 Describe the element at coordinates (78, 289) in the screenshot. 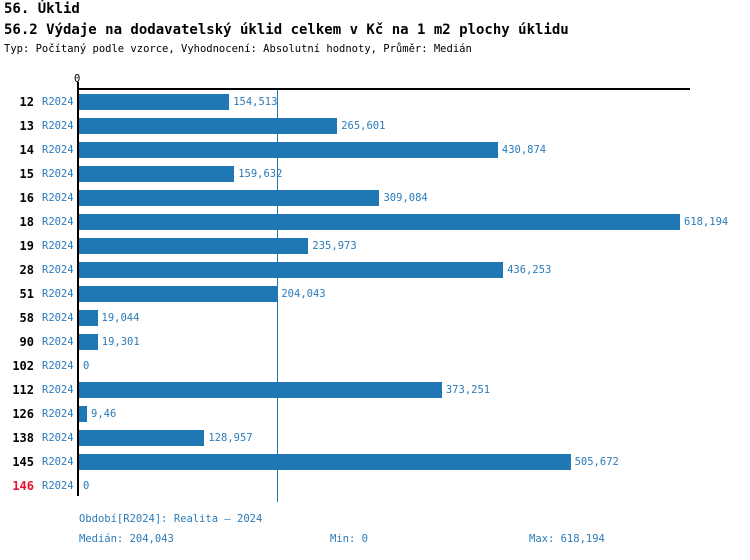

I see `axis-left-line` at that location.